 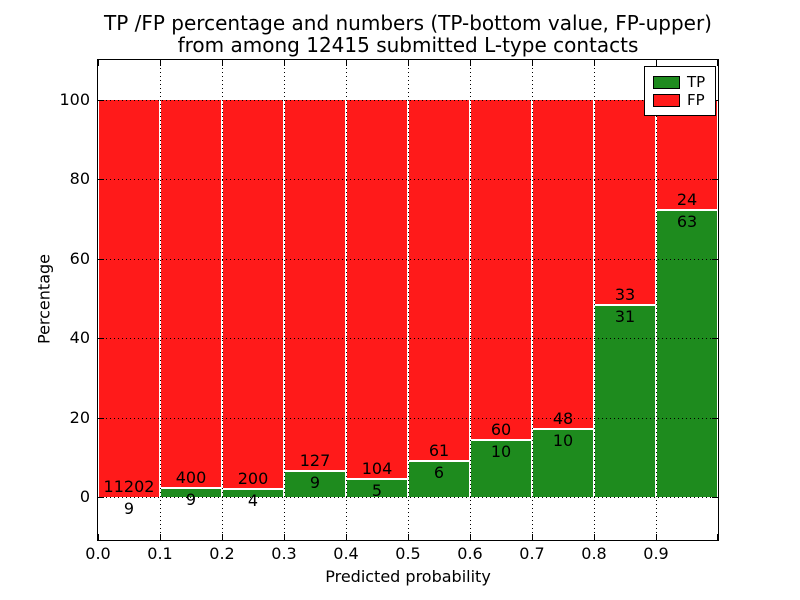 I want to click on x-tick-label: 0.3, so click(x=284, y=553).